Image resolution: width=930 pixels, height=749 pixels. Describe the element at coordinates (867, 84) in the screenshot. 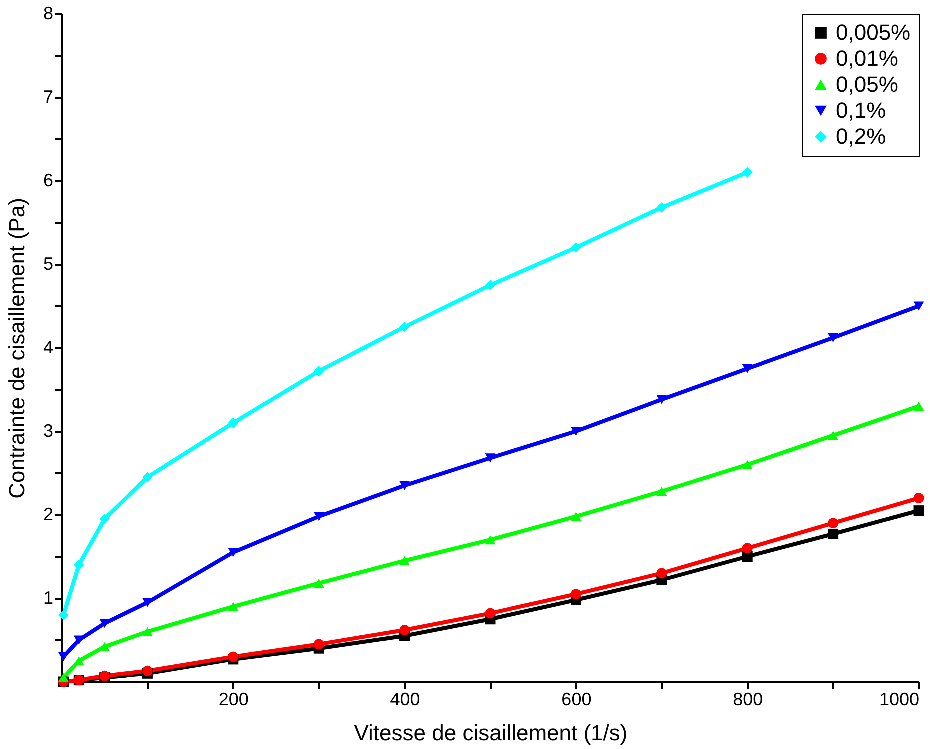

I see `legend-label: 0,05%` at that location.